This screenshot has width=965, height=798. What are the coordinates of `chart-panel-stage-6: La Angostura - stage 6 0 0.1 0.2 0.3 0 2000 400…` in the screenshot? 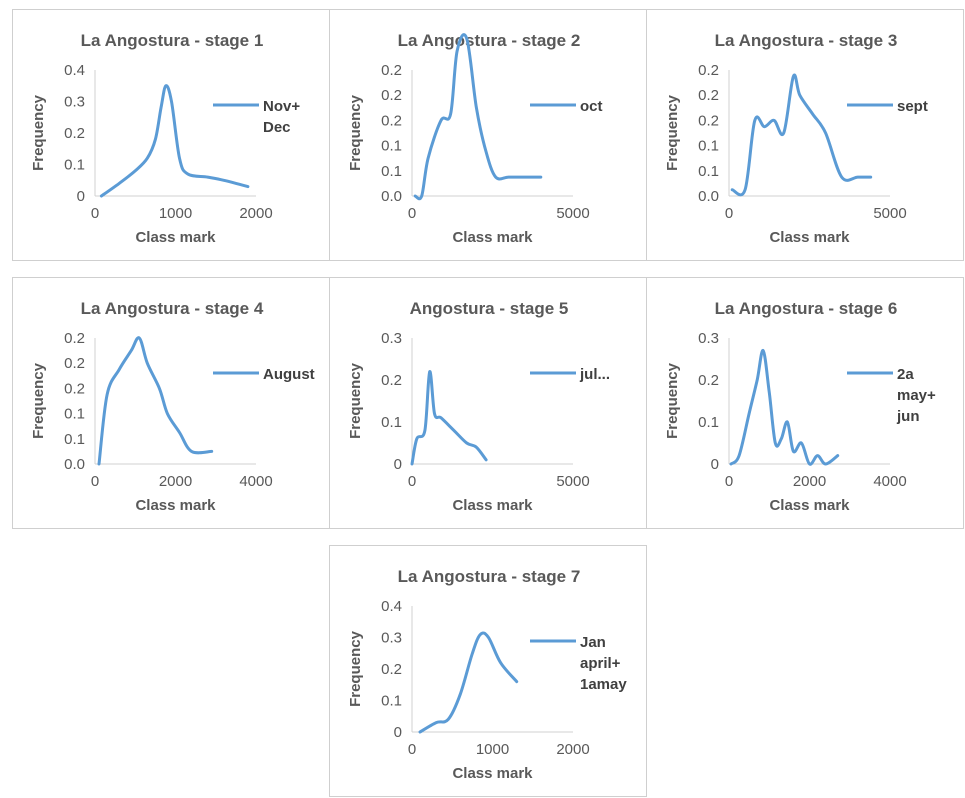 It's located at (805, 403).